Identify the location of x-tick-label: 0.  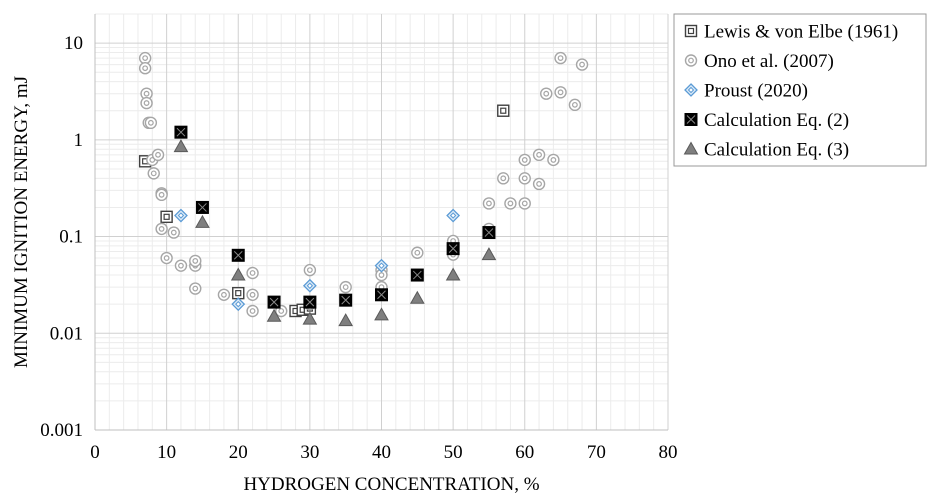
(95, 452).